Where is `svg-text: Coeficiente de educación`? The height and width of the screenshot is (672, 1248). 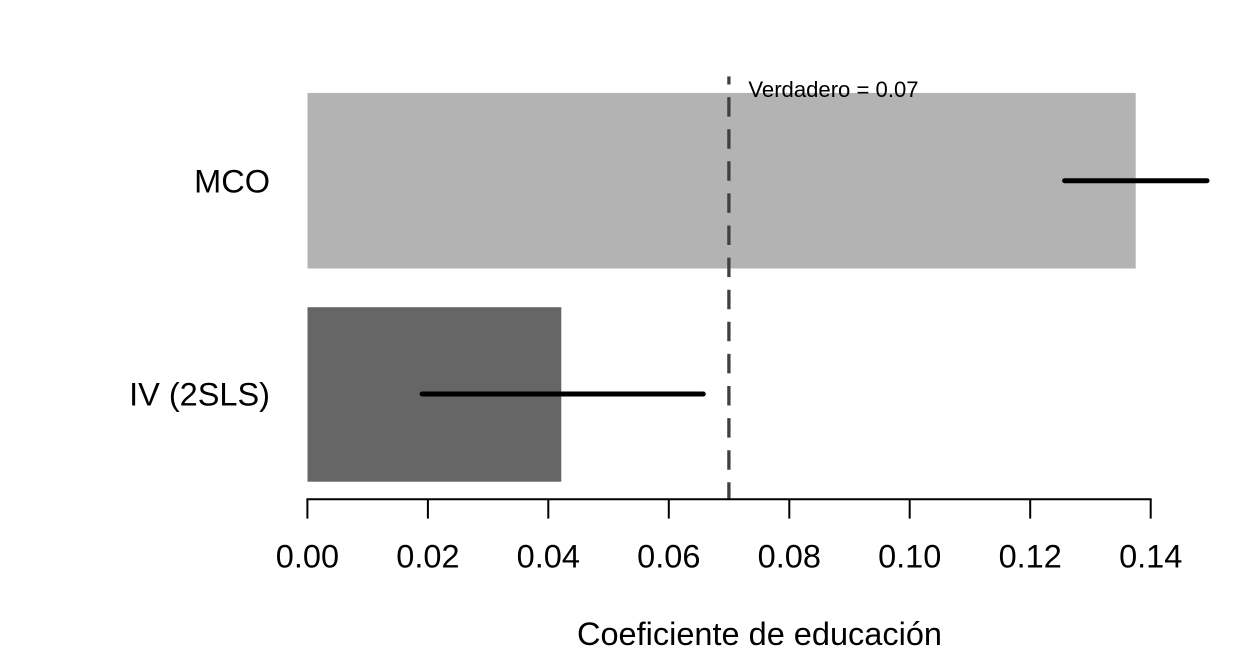
svg-text: Coeficiente de educación is located at coordinates (759, 634).